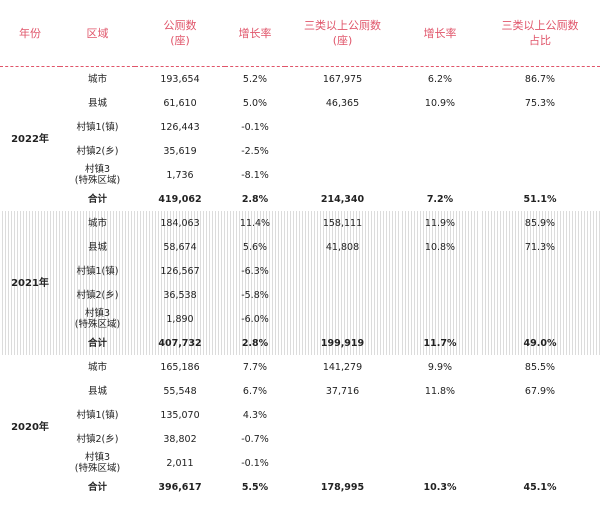 The height and width of the screenshot is (511, 600). What do you see at coordinates (180, 127) in the screenshot?
I see `value-cell: 126,443` at bounding box center [180, 127].